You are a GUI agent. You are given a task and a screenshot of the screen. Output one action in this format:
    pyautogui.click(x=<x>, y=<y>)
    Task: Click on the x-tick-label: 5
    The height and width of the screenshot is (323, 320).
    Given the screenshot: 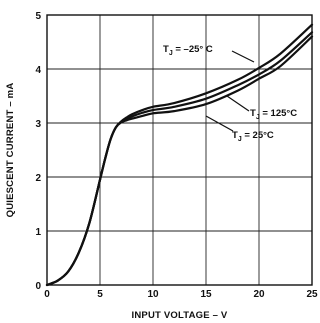 What is the action you would take?
    pyautogui.click(x=100, y=294)
    